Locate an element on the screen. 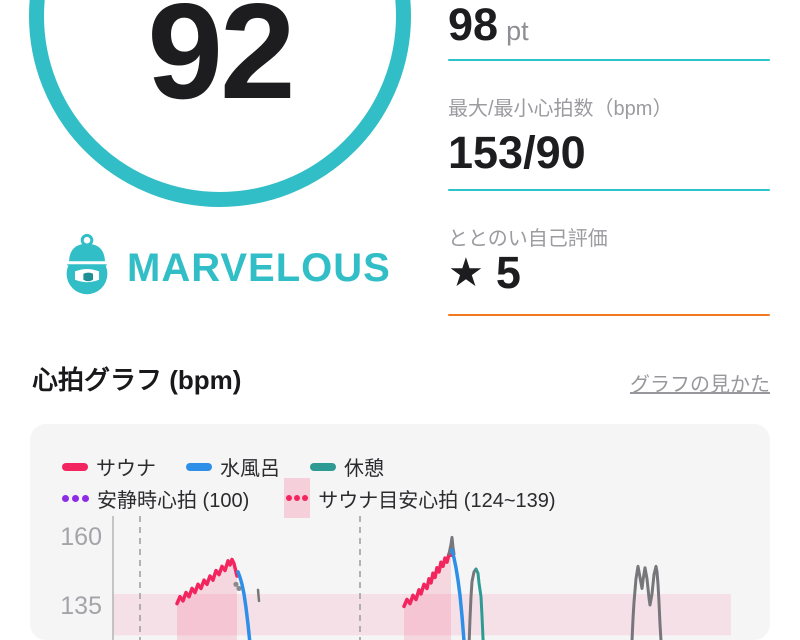 The height and width of the screenshot is (640, 800). svg-text: 135 is located at coordinates (81, 606).